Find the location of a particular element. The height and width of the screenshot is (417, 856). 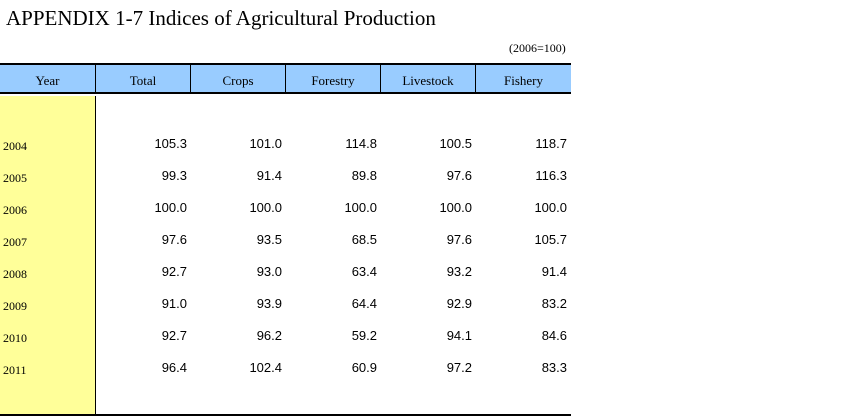

table-row: 2009 91.0 93.9 64.4 92.9 83.2 is located at coordinates (285, 306).